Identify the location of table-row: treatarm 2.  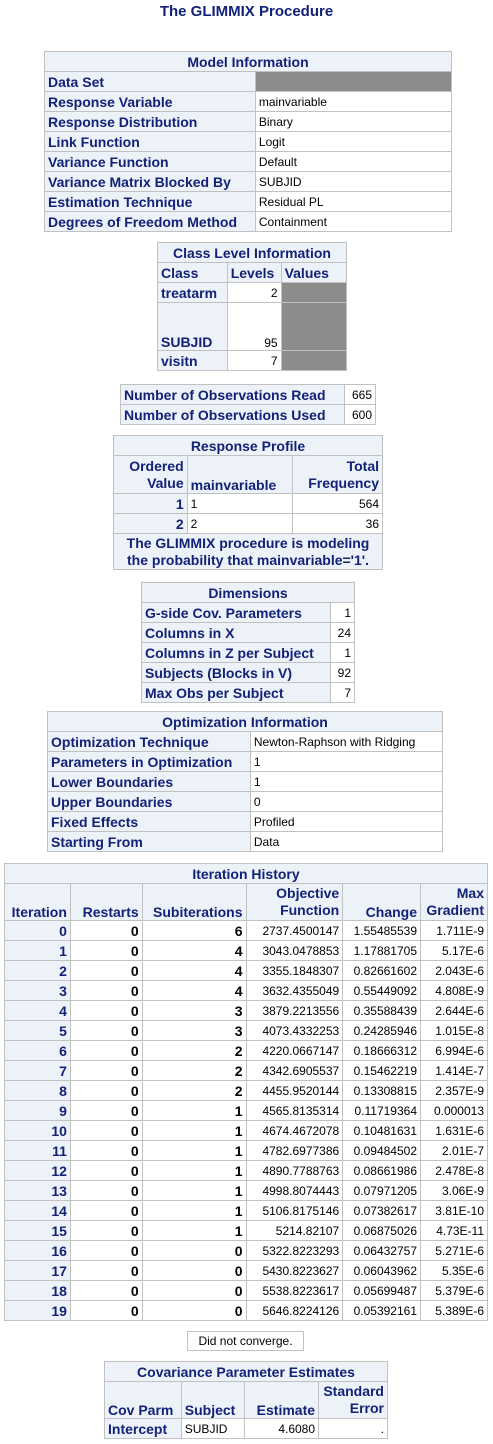
(252, 292).